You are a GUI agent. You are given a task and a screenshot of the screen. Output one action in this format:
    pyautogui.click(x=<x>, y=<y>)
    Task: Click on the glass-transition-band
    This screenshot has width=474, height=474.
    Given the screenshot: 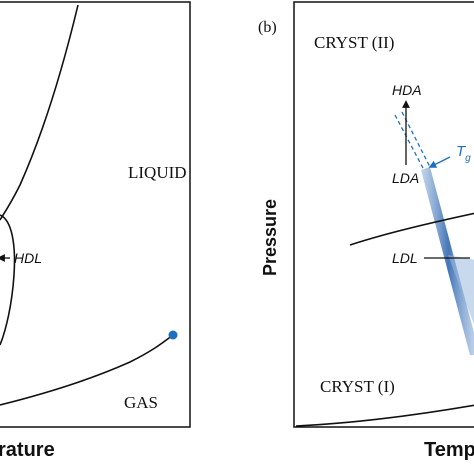 What is the action you would take?
    pyautogui.click(x=447, y=261)
    